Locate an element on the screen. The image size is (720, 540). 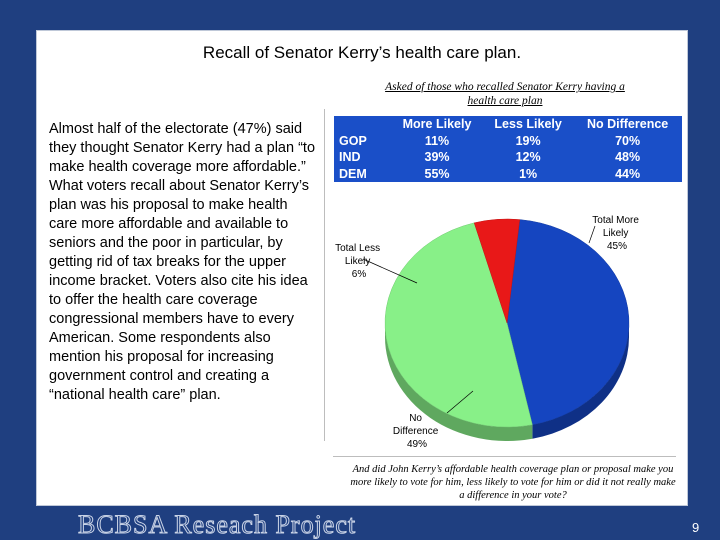
table-cell: 44% is located at coordinates (628, 173).